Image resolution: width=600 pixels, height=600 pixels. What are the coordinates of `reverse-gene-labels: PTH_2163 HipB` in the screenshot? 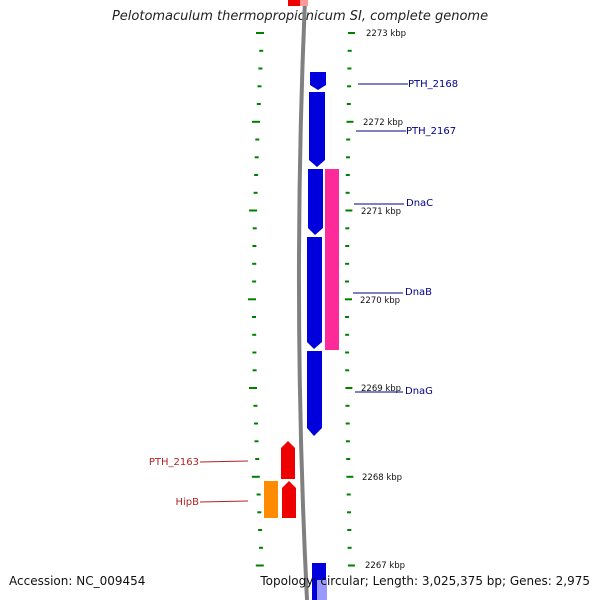 It's located at (199, 482).